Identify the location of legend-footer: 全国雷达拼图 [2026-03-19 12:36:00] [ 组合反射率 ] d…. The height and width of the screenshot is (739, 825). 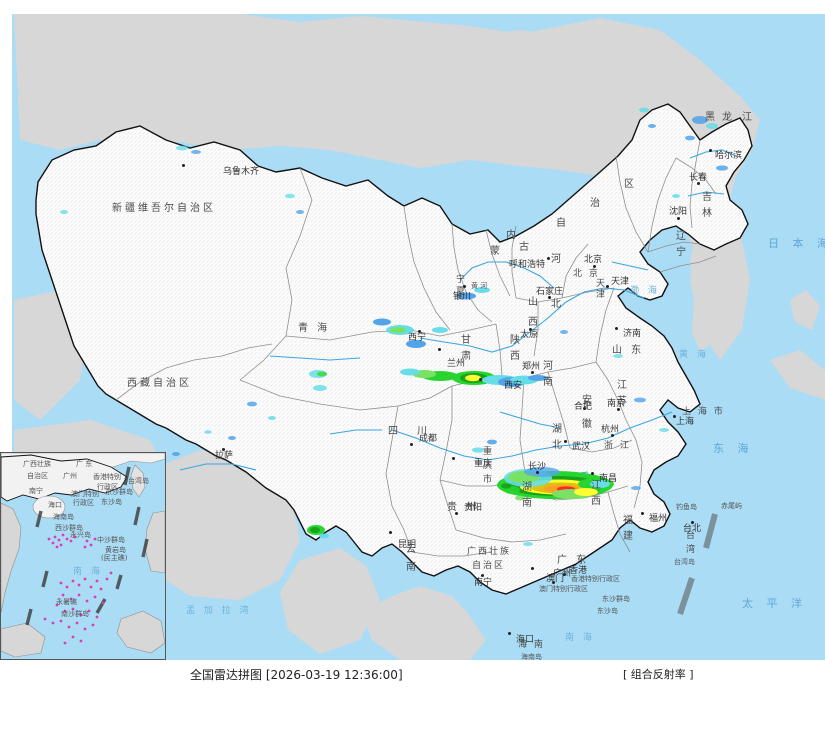
(412, 699).